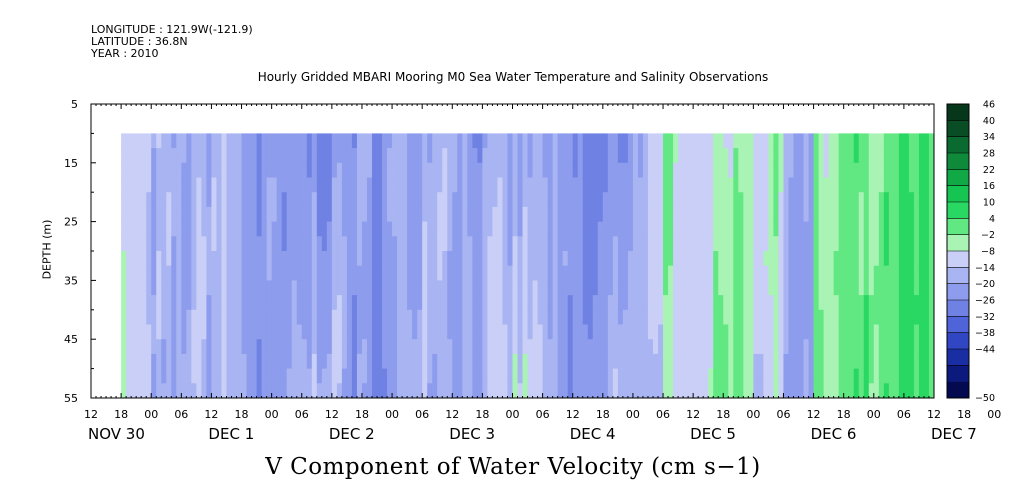 Image resolution: width=1009 pixels, height=504 pixels. Describe the element at coordinates (71, 163) in the screenshot. I see `y-tick-label: 15` at that location.